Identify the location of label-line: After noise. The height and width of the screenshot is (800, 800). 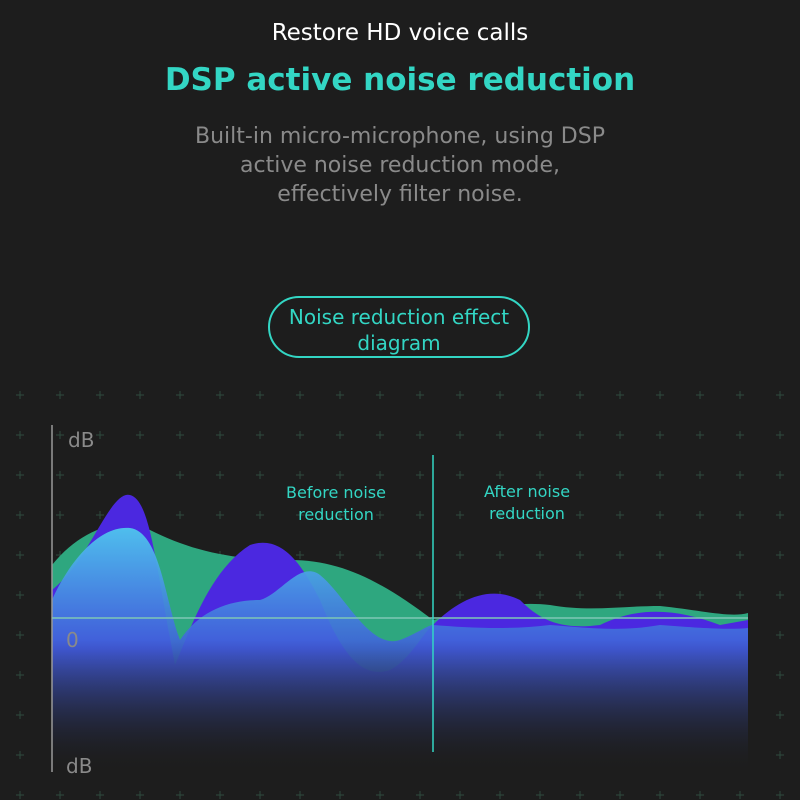
(527, 491).